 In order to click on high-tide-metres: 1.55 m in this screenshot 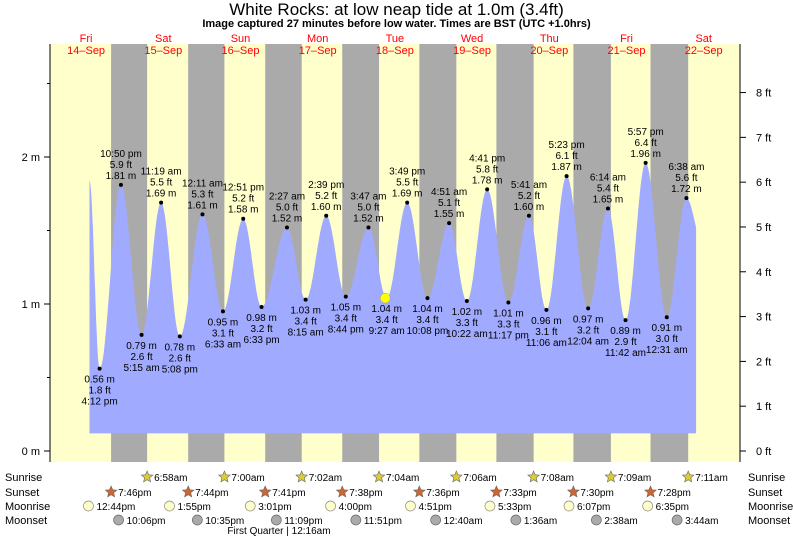, I will do `click(449, 214)`.